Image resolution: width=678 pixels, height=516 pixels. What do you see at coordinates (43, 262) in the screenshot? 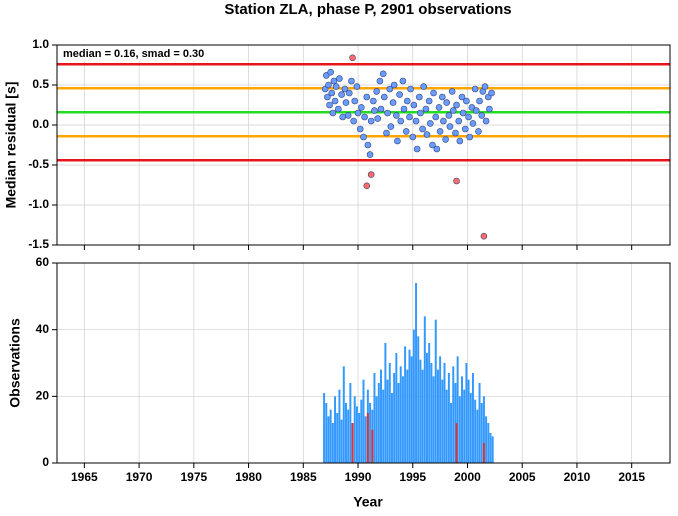
I see `y-tick-label: 60` at bounding box center [43, 262].